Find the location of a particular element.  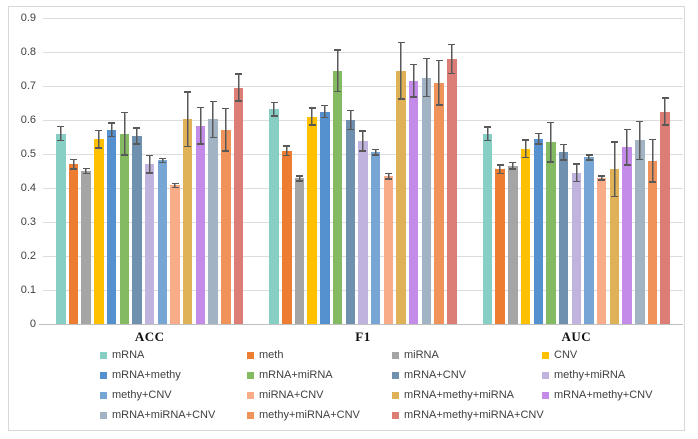

error-bar-mRNA+miRNA-F1 is located at coordinates (338, 71).